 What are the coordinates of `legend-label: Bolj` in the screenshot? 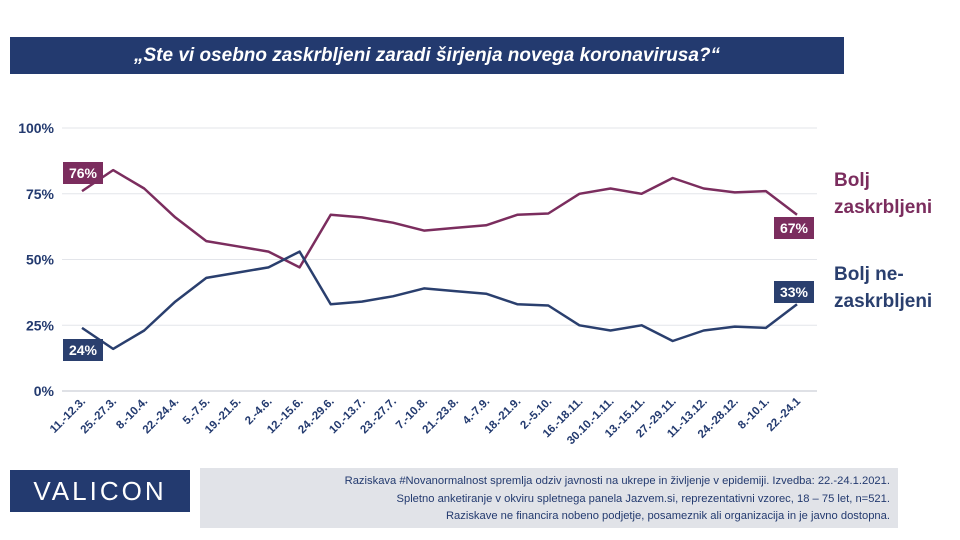 It's located at (852, 180).